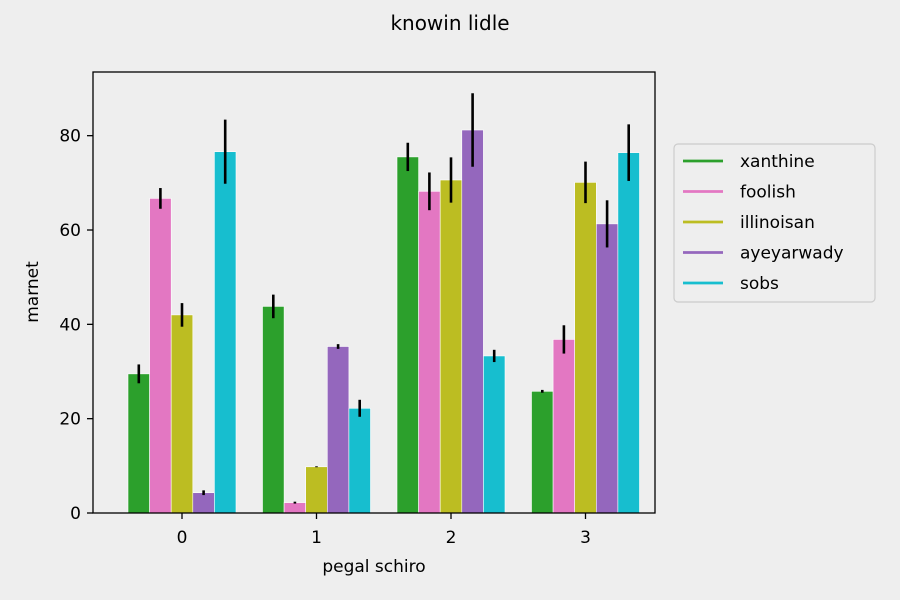 This screenshot has width=900, height=600. What do you see at coordinates (182, 538) in the screenshot?
I see `x-tick-label-0: 0` at bounding box center [182, 538].